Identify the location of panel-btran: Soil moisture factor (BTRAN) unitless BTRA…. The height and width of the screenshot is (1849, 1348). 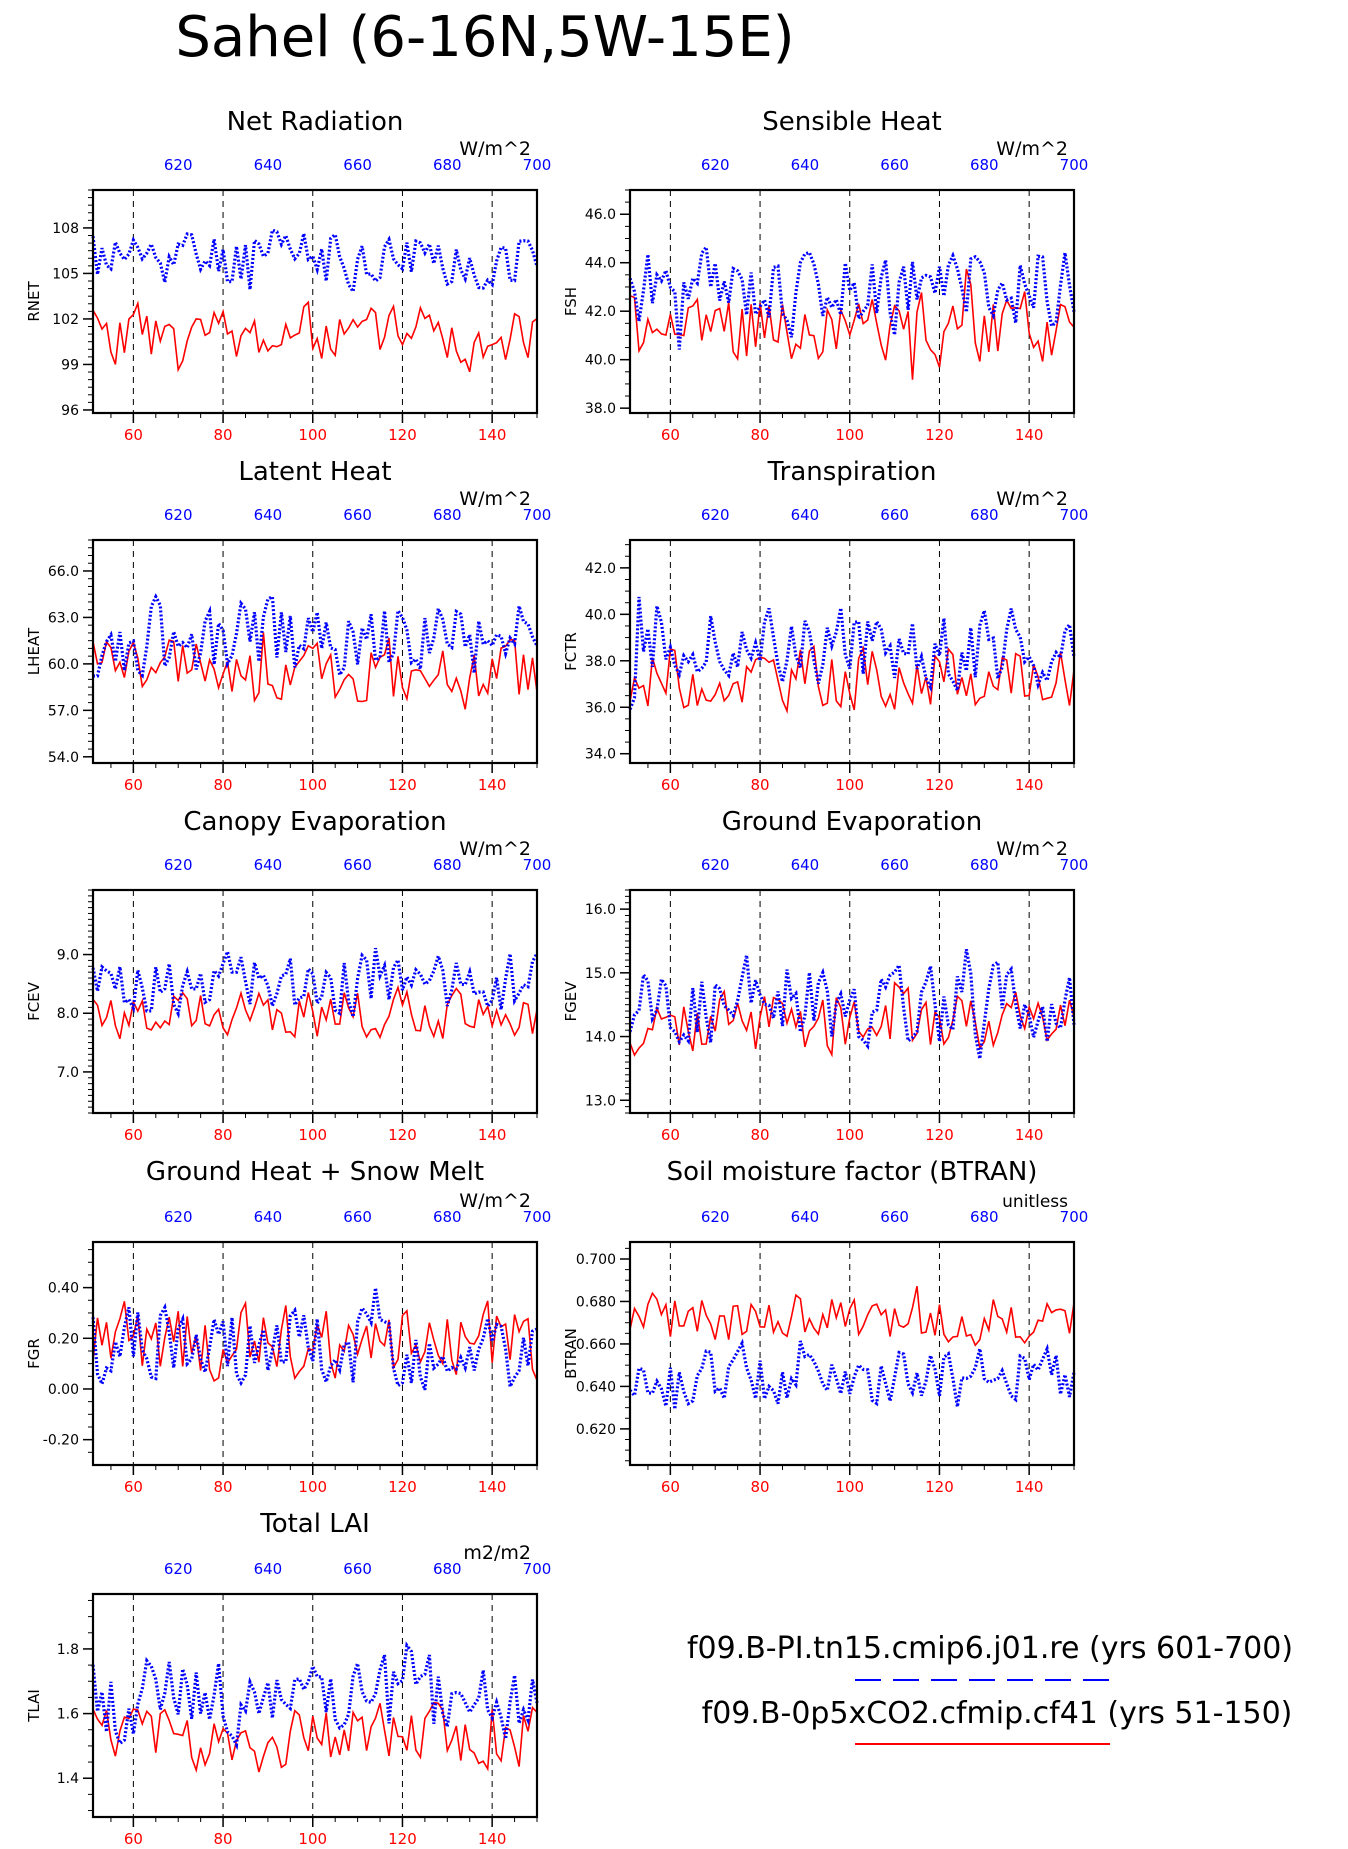
(825, 1326).